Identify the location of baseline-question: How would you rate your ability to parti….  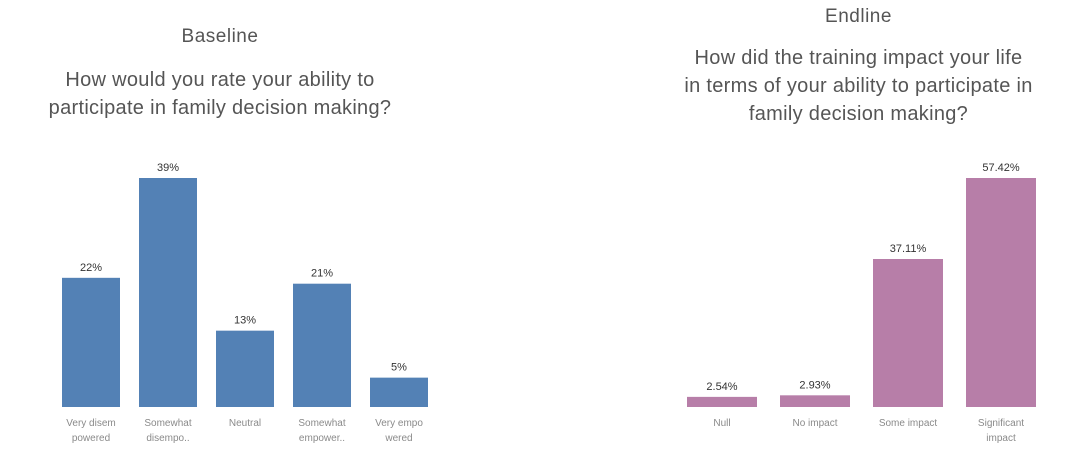
(220, 94).